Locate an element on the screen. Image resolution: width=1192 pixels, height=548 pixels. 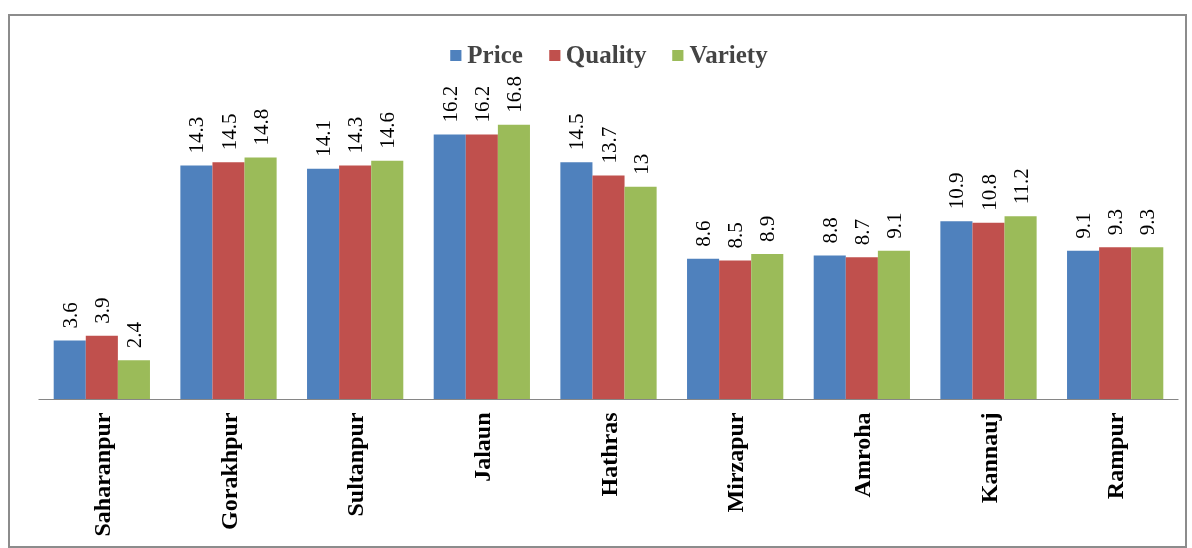
data-label: 14.6 is located at coordinates (387, 130).